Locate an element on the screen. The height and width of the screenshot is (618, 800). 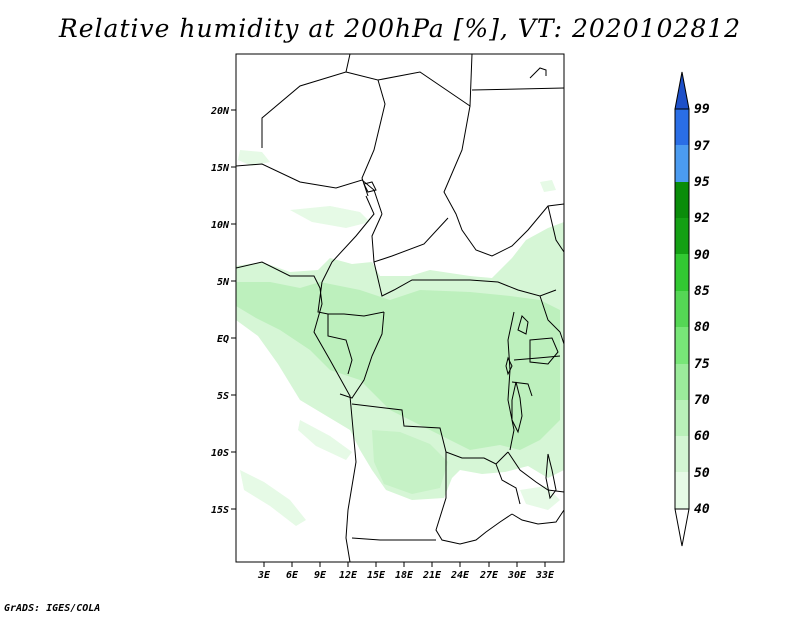
colorbar-label-40: 40 is located at coordinates (702, 509).